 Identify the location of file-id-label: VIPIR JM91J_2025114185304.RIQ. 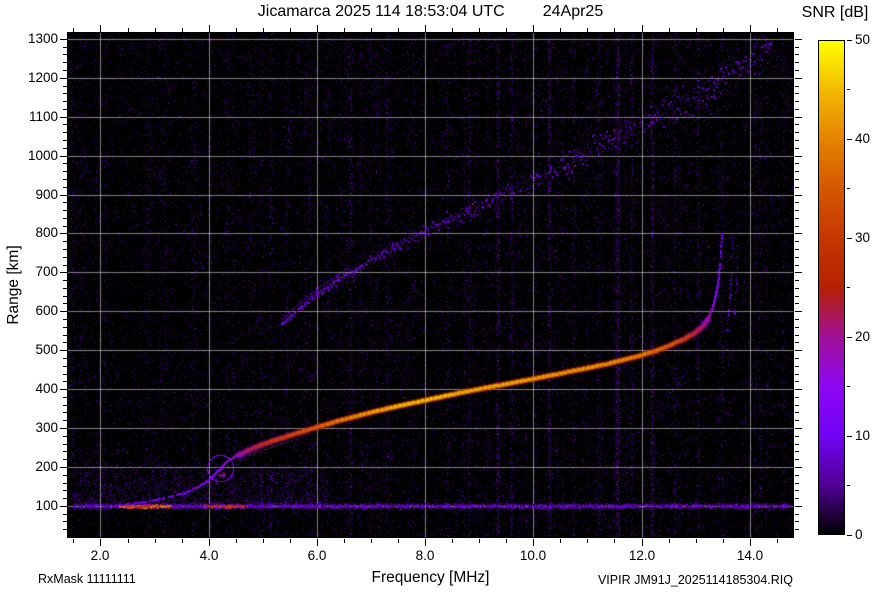
(695, 580).